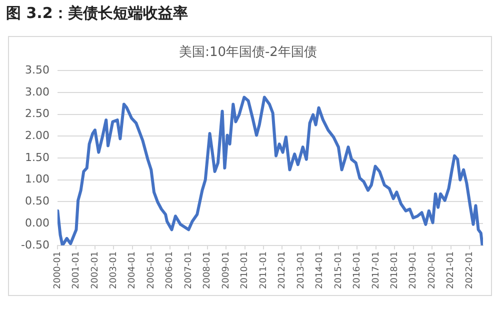 Image resolution: width=499 pixels, height=322 pixels. What do you see at coordinates (37, 113) in the screenshot?
I see `y-tick-label: 2.50` at bounding box center [37, 113].